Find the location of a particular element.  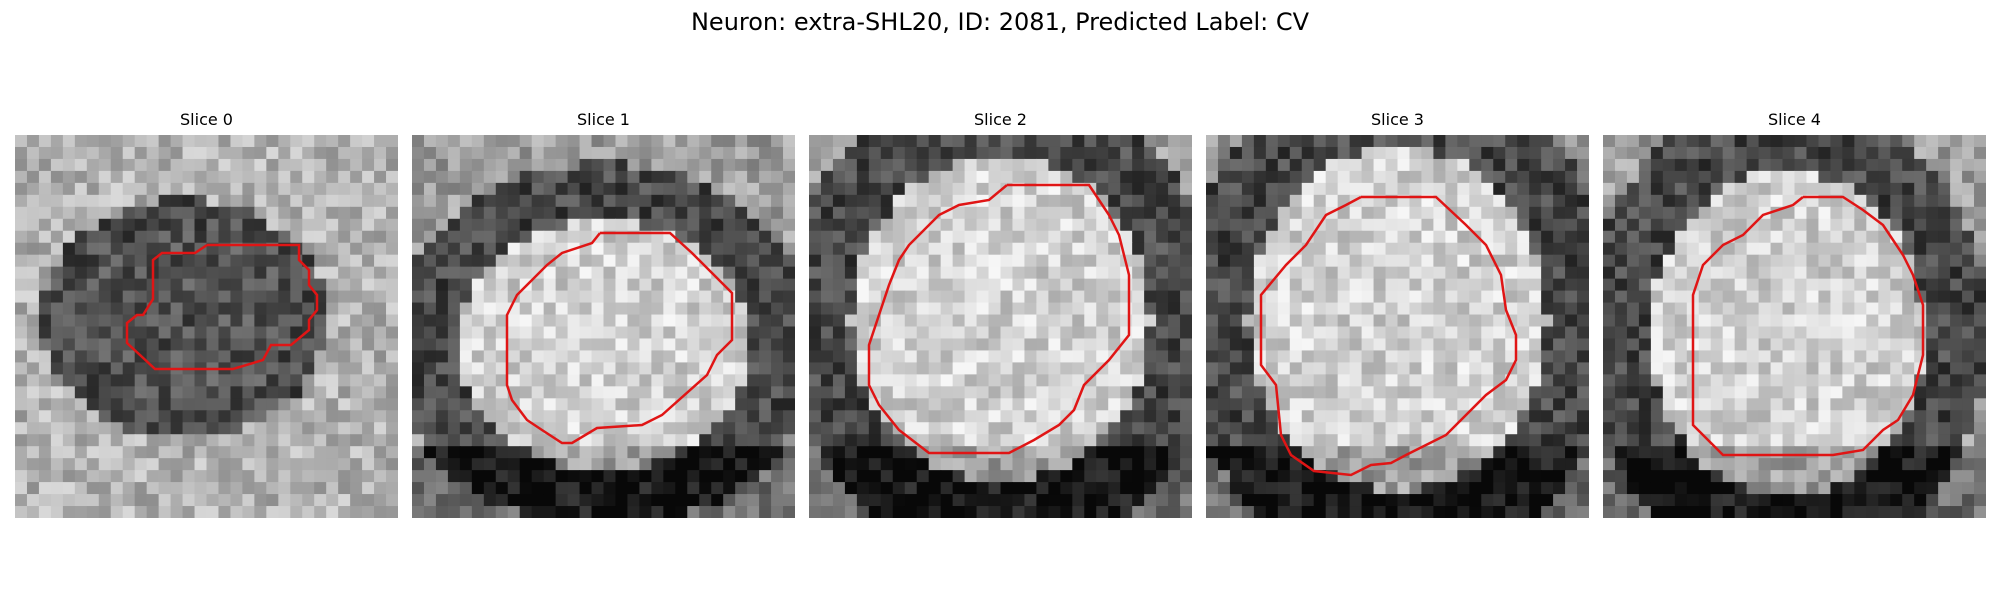

slice-panel-2: Slice 2 is located at coordinates (1000, 313).